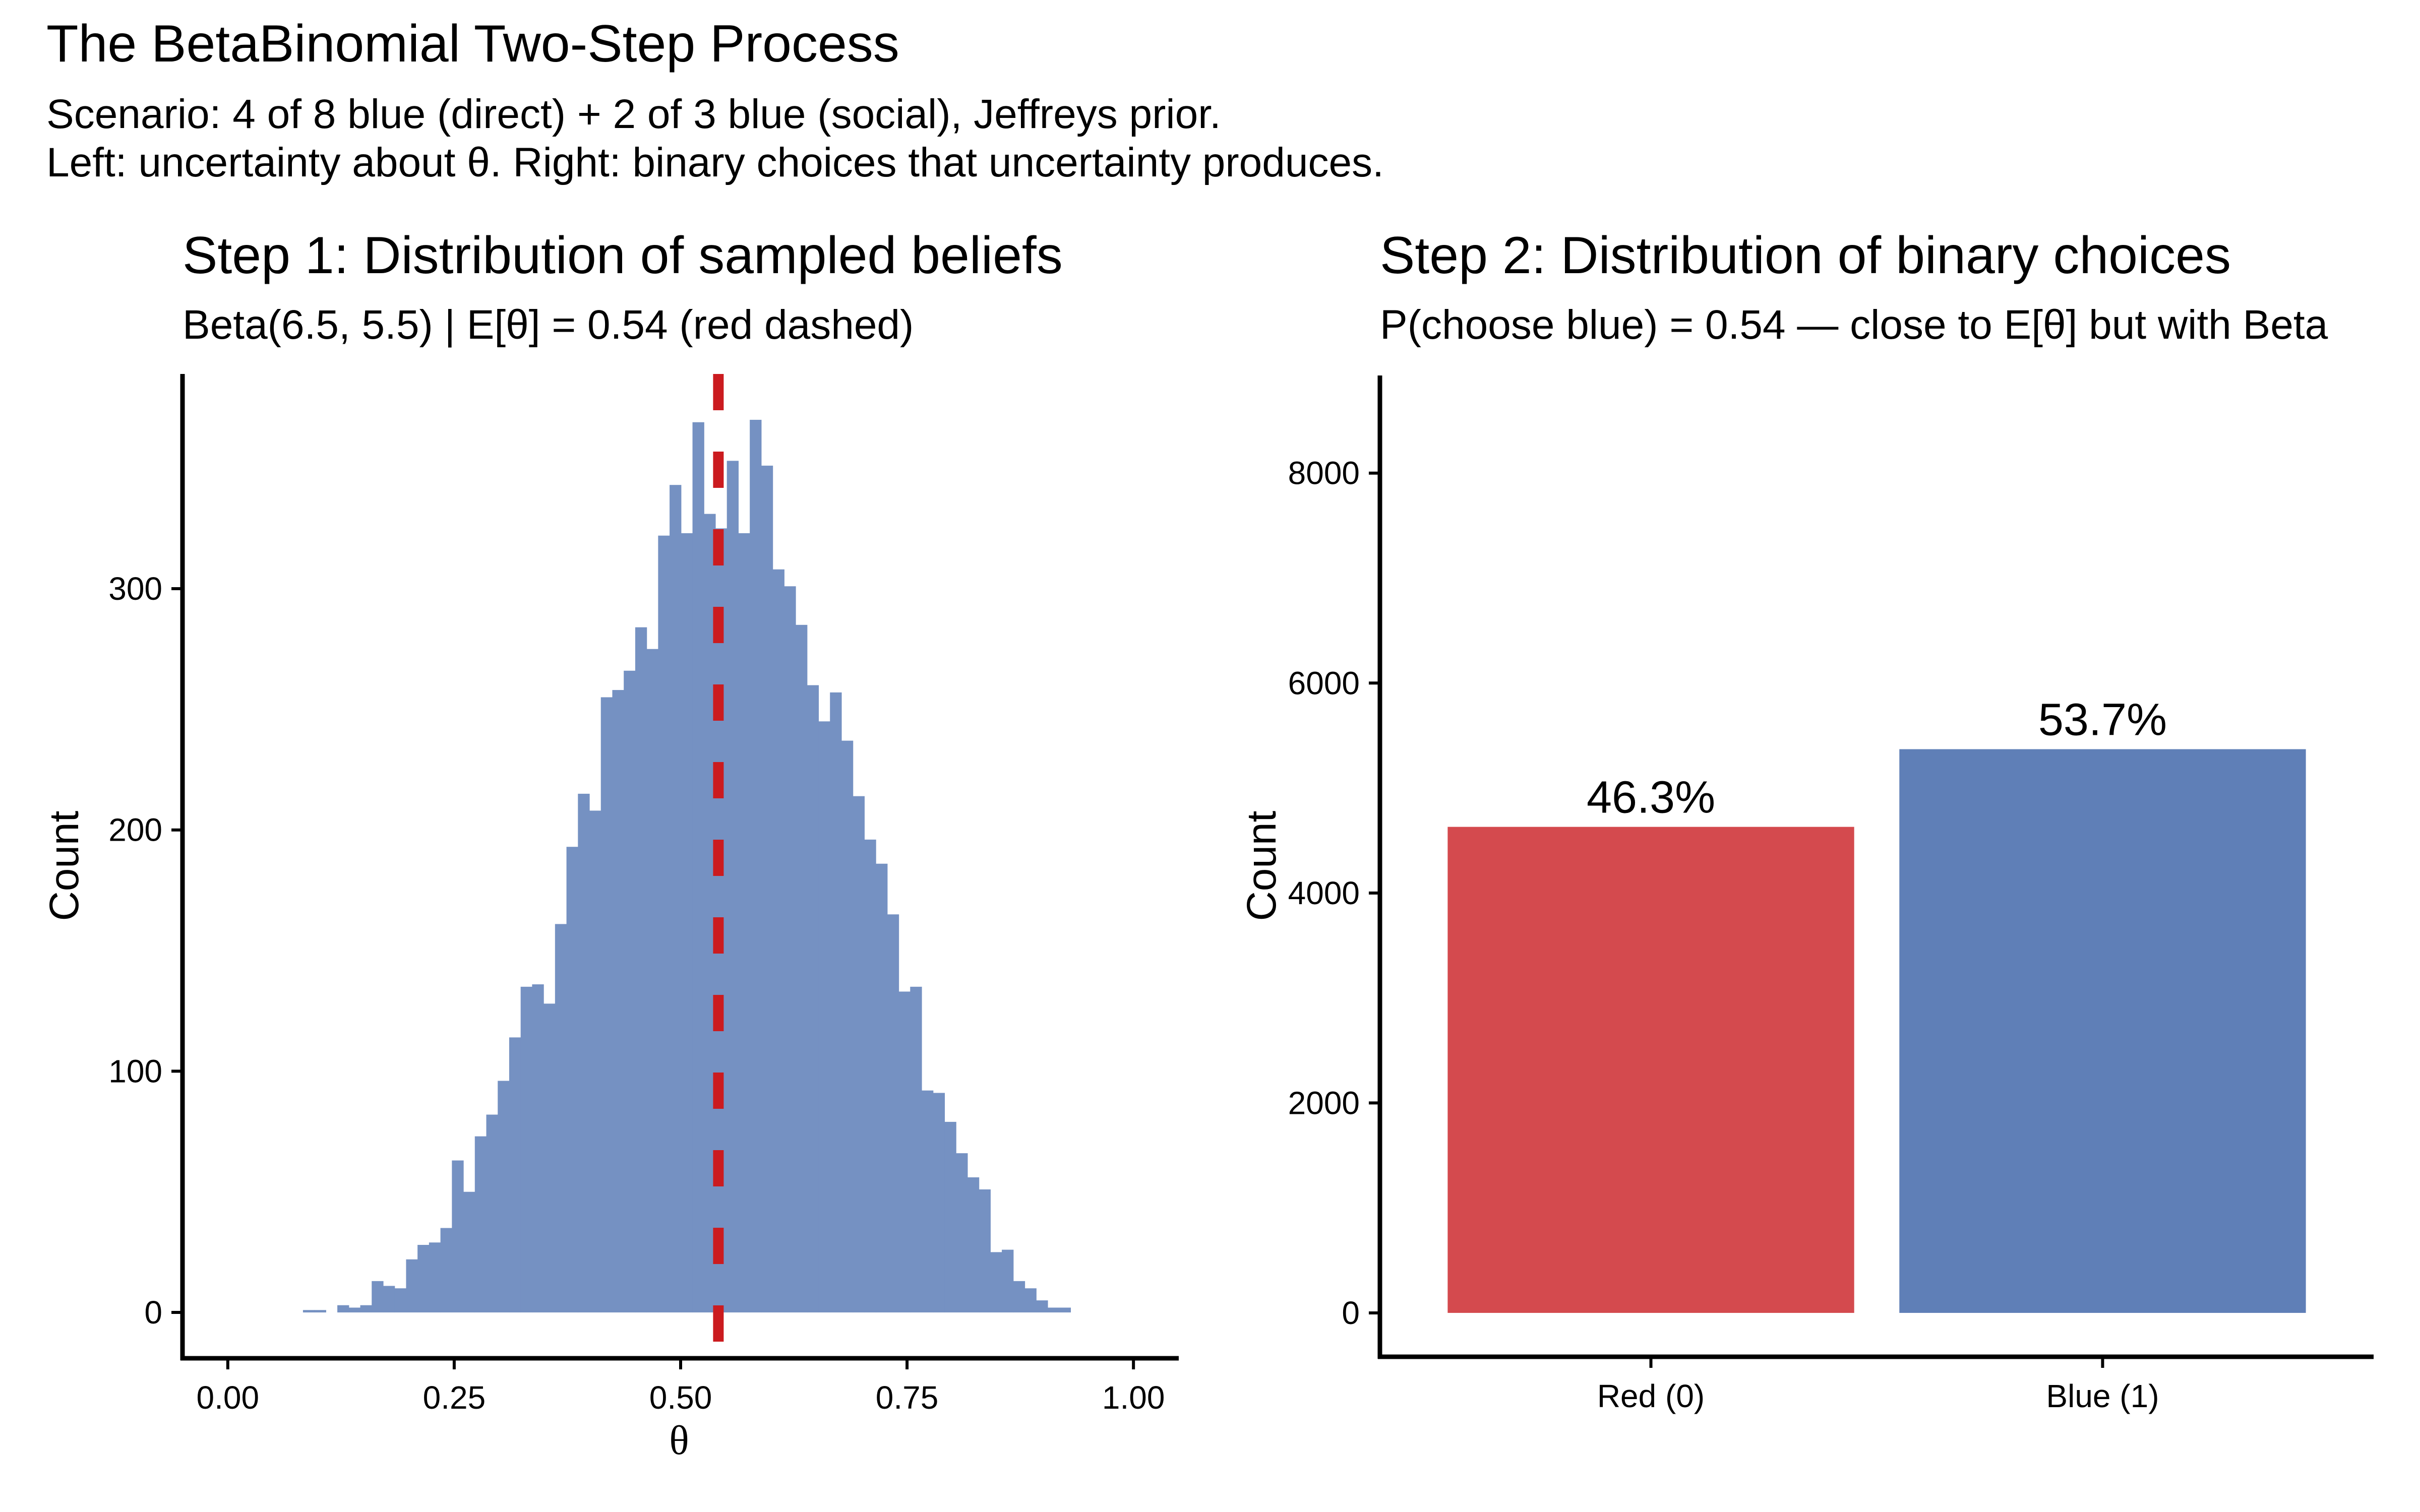  I want to click on bar-chart-x-ticks: Red (0) Blue (1), so click(1878, 1385).